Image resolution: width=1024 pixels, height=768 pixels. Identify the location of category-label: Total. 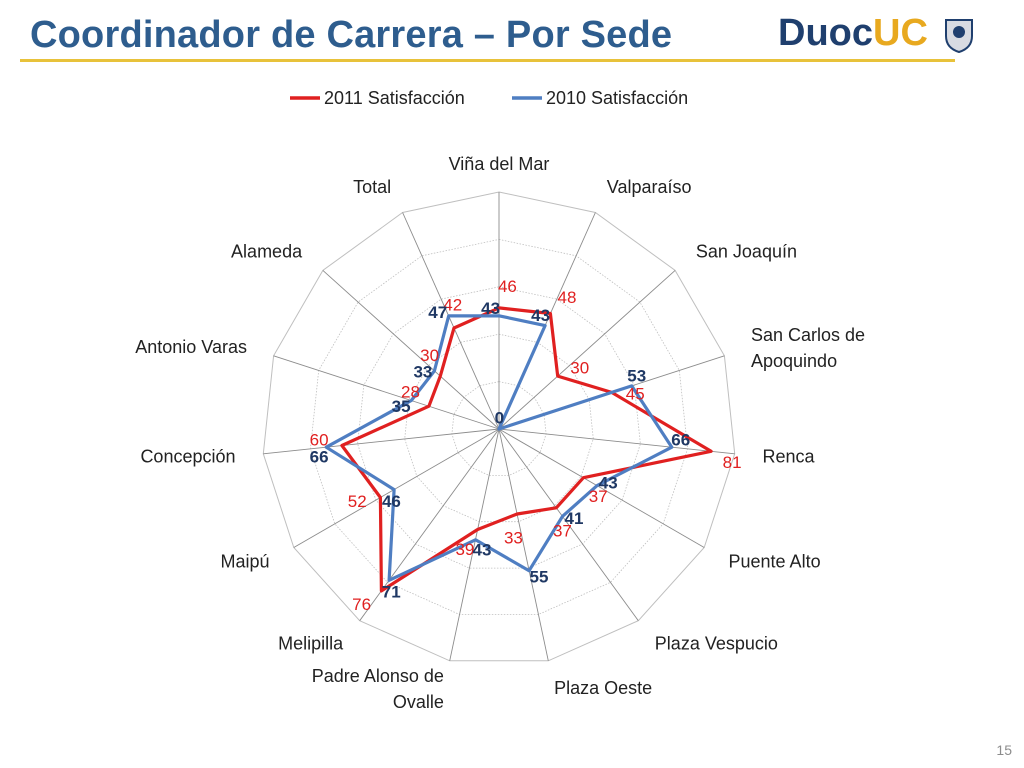
(372, 187).